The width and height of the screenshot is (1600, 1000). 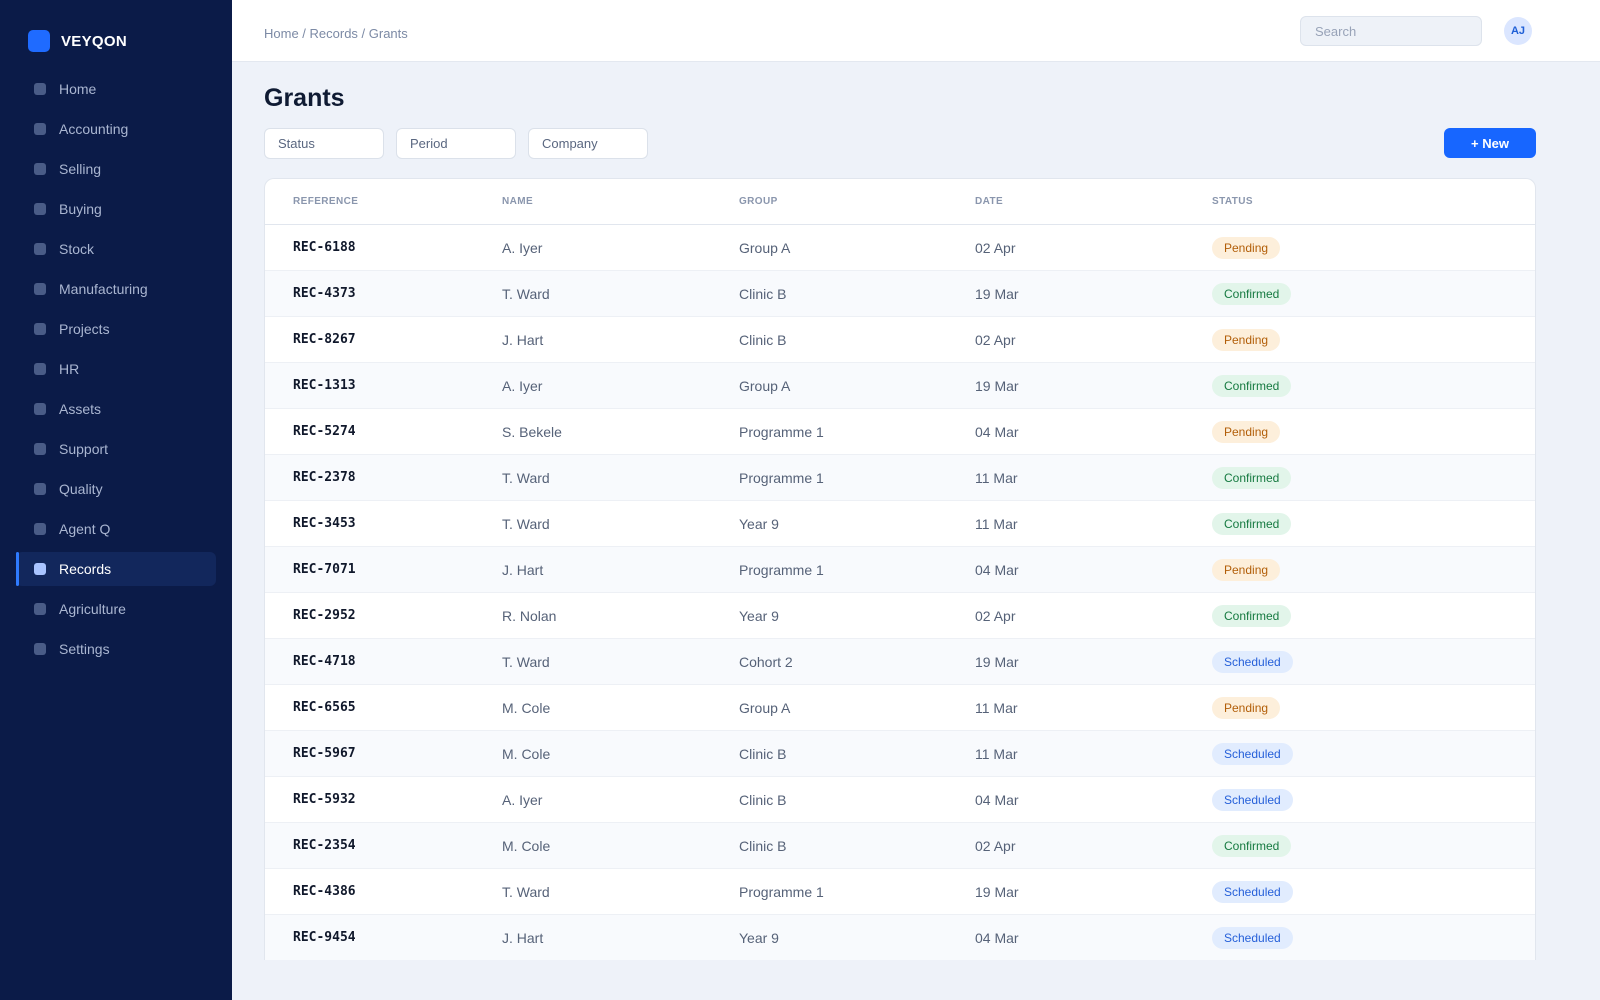 I want to click on avatar: AJ, so click(x=1518, y=31).